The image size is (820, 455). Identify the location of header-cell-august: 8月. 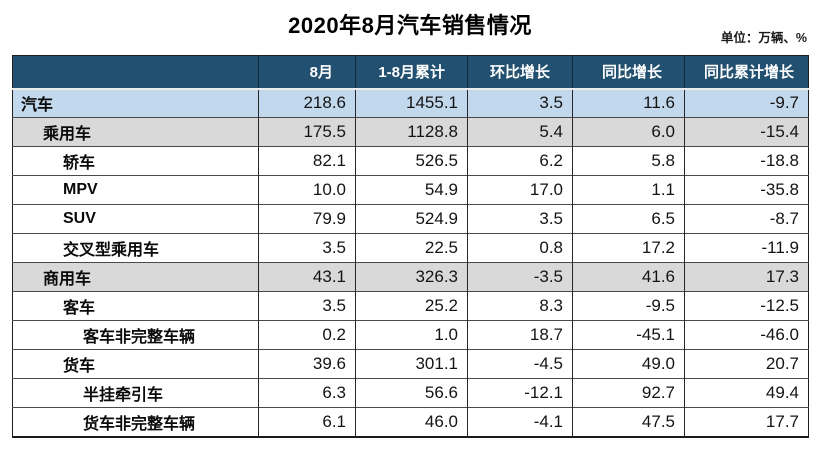
(307, 72).